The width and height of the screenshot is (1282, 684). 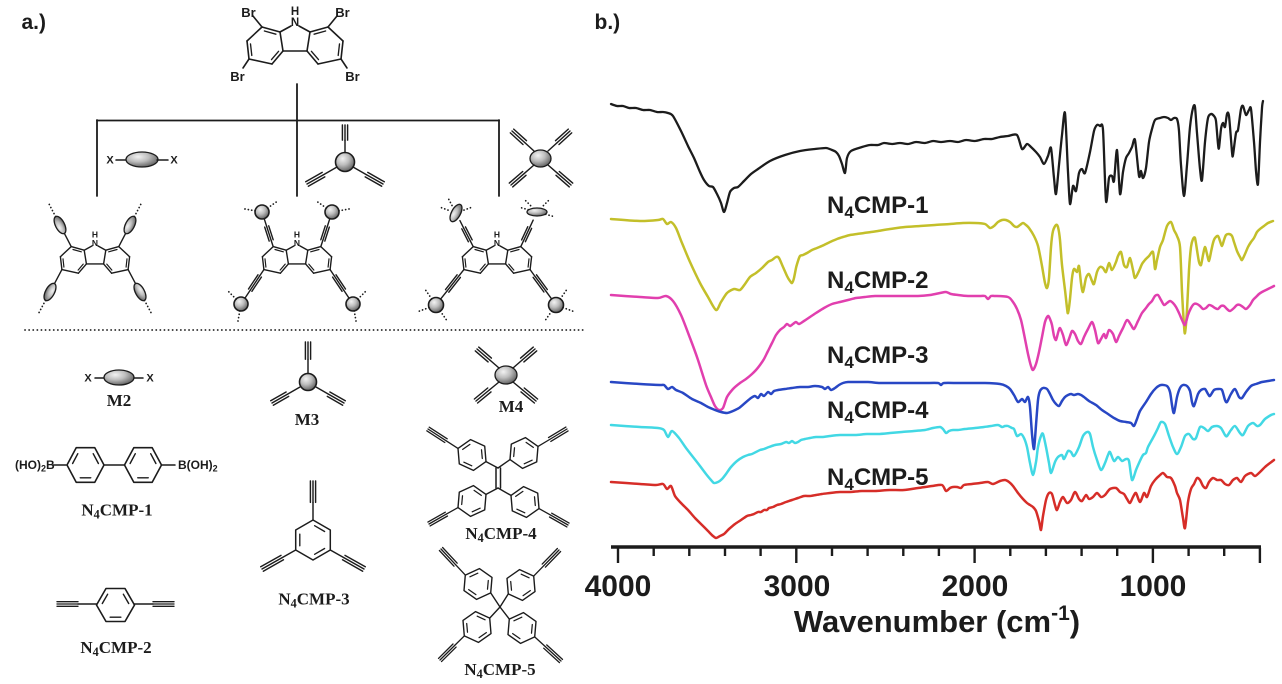 What do you see at coordinates (307, 419) in the screenshot?
I see `svg-text: M3` at bounding box center [307, 419].